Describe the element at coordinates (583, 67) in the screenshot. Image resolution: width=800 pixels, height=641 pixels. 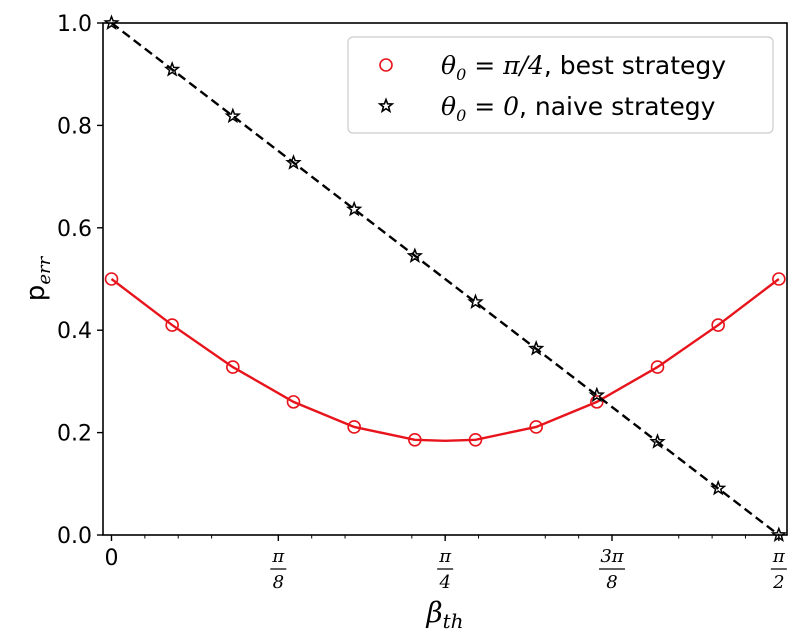
I see `legend-label-best: θ0 = π/4, best strategy` at that location.